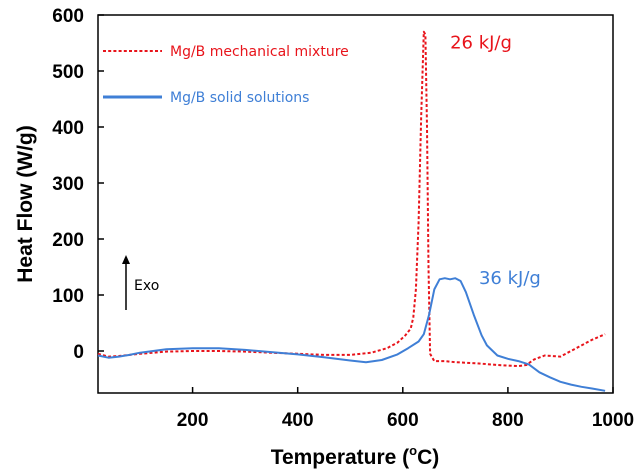 Image resolution: width=642 pixels, height=475 pixels. I want to click on annotation-mixture-energy: 26 kJ/g, so click(481, 43).